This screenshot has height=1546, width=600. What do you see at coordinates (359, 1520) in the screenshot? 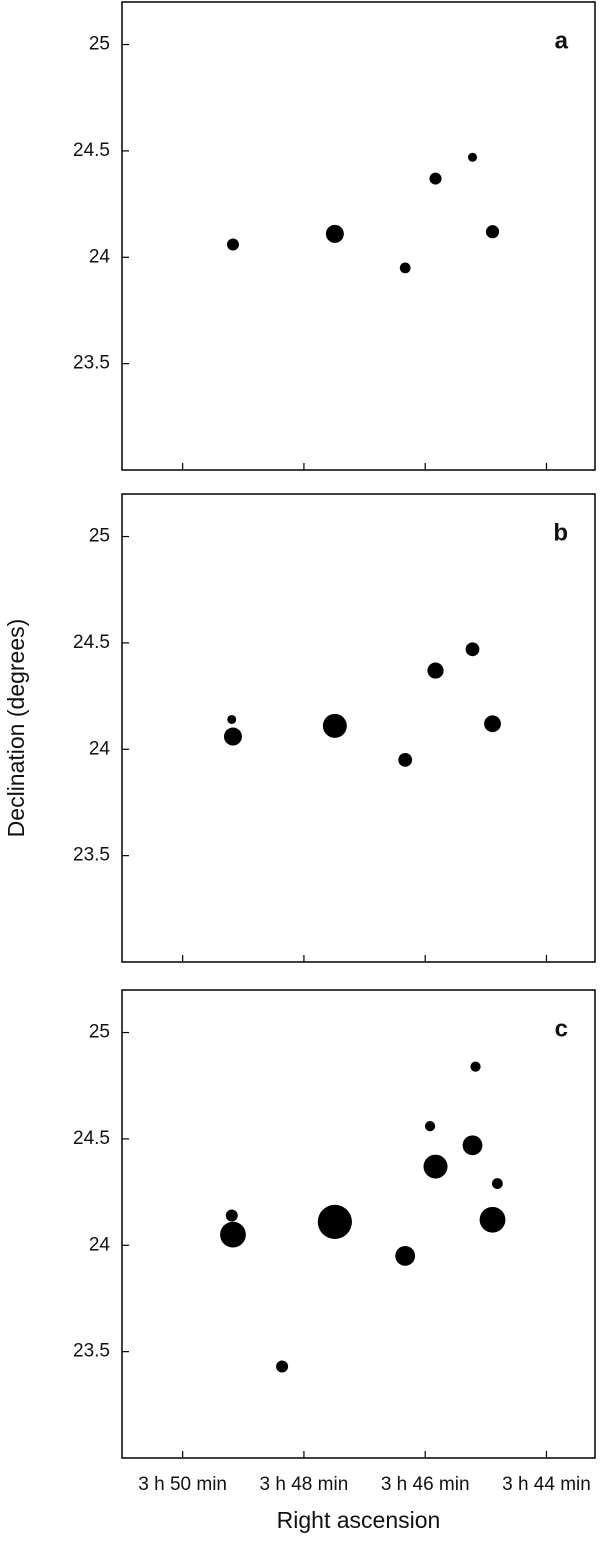
I see `x-axis-label: Right ascension` at bounding box center [359, 1520].